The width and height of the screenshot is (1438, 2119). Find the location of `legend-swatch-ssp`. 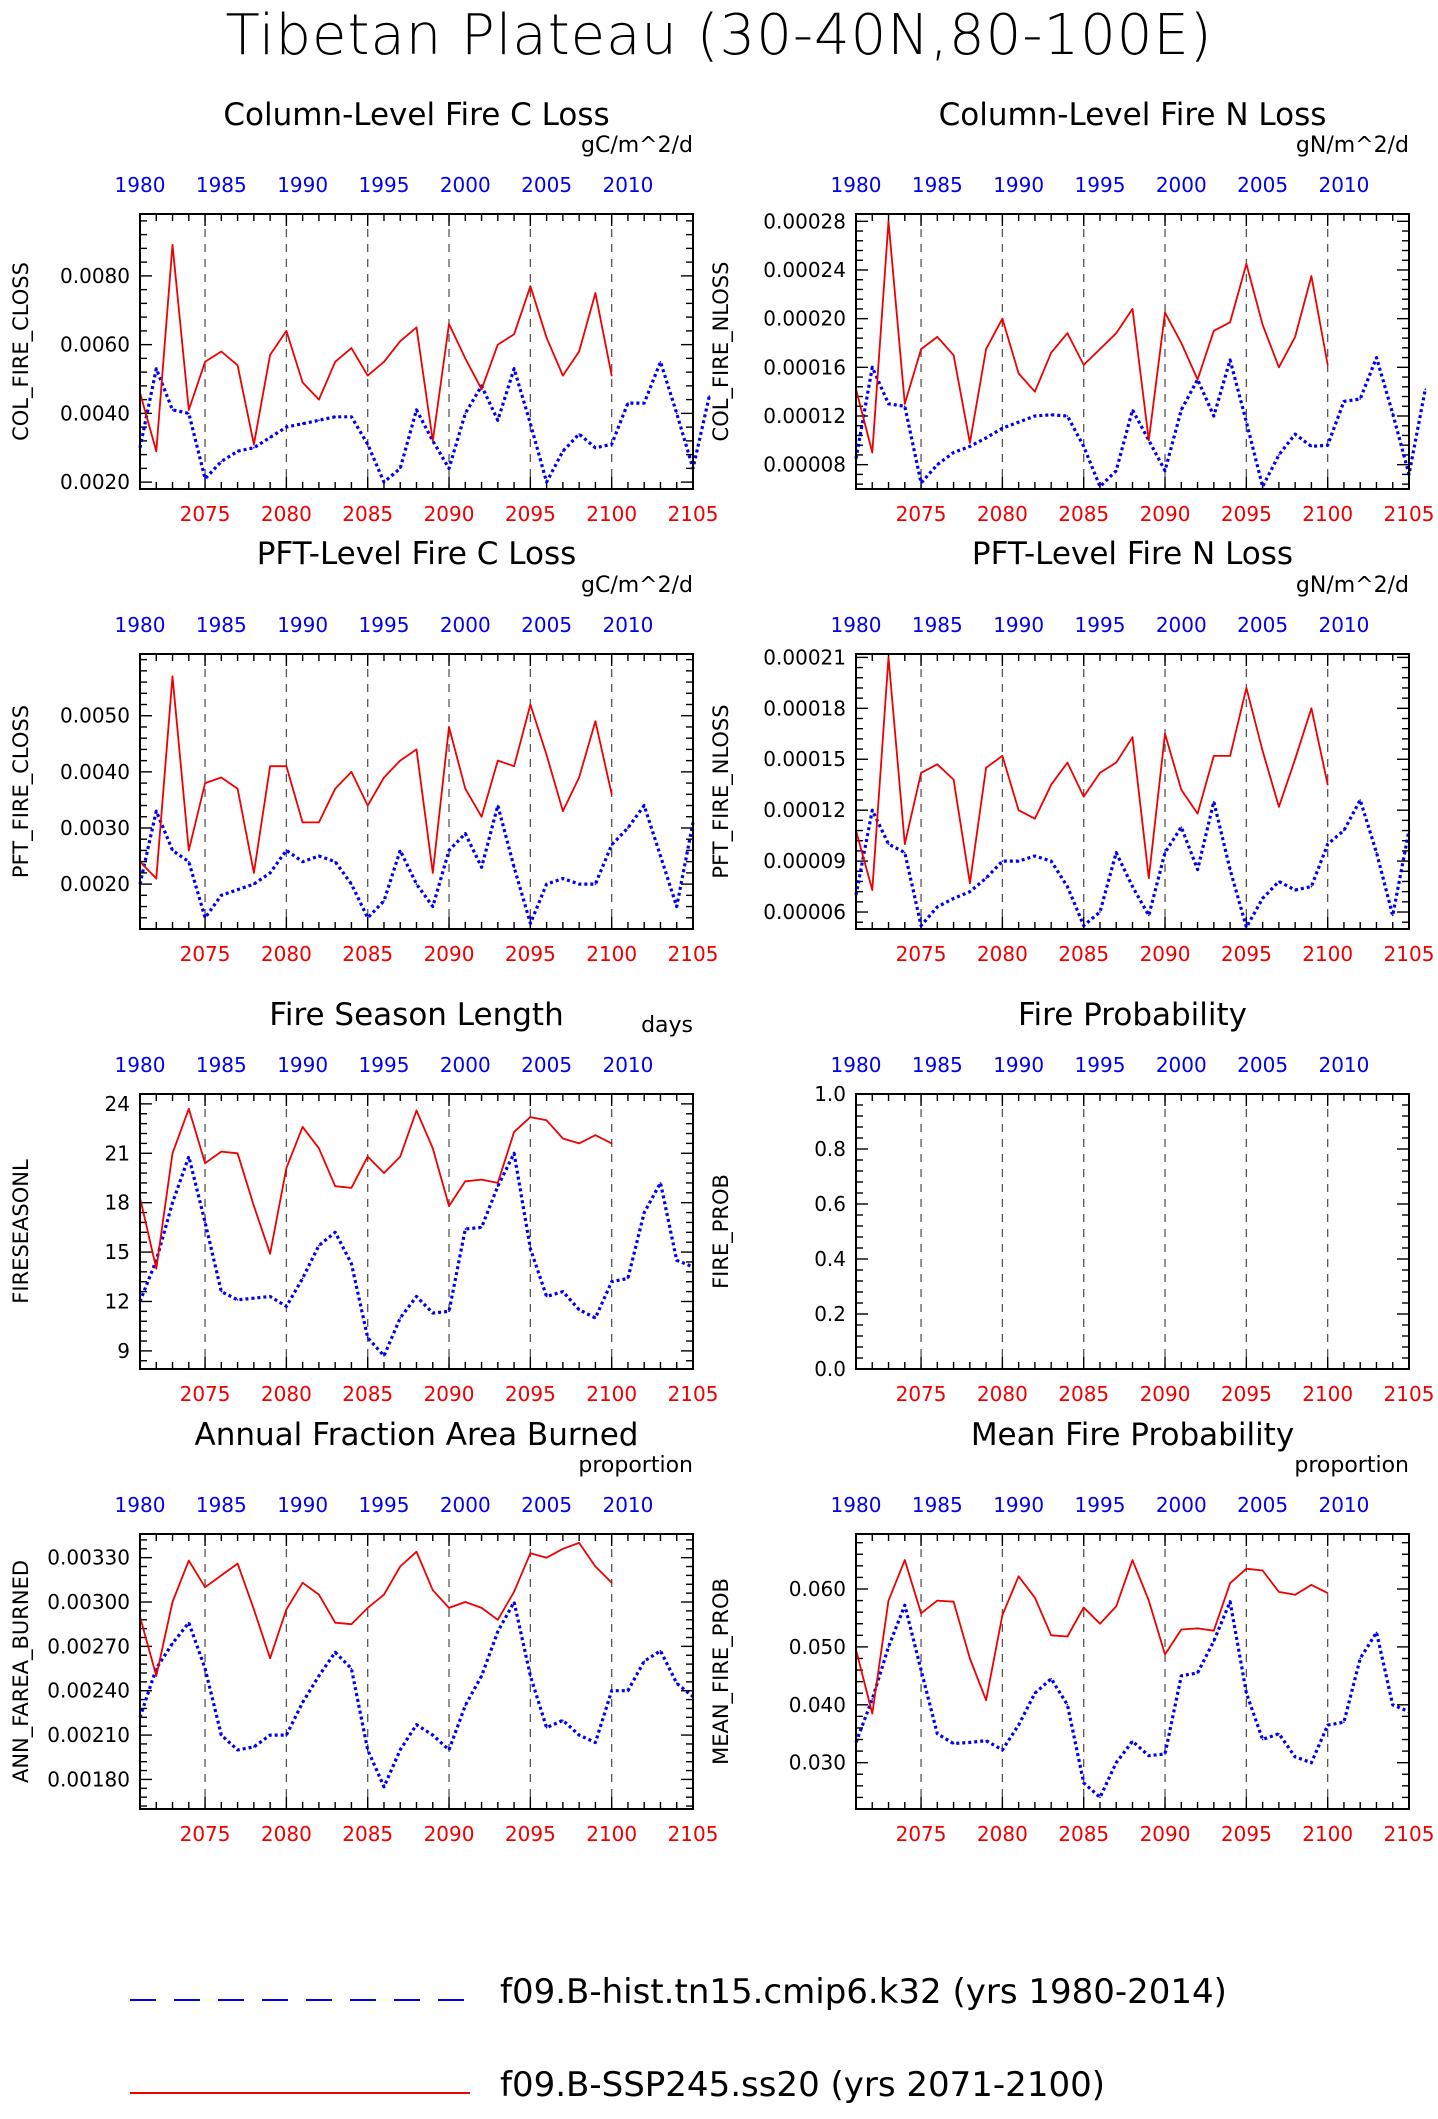

legend-swatch-ssp is located at coordinates (300, 2093).